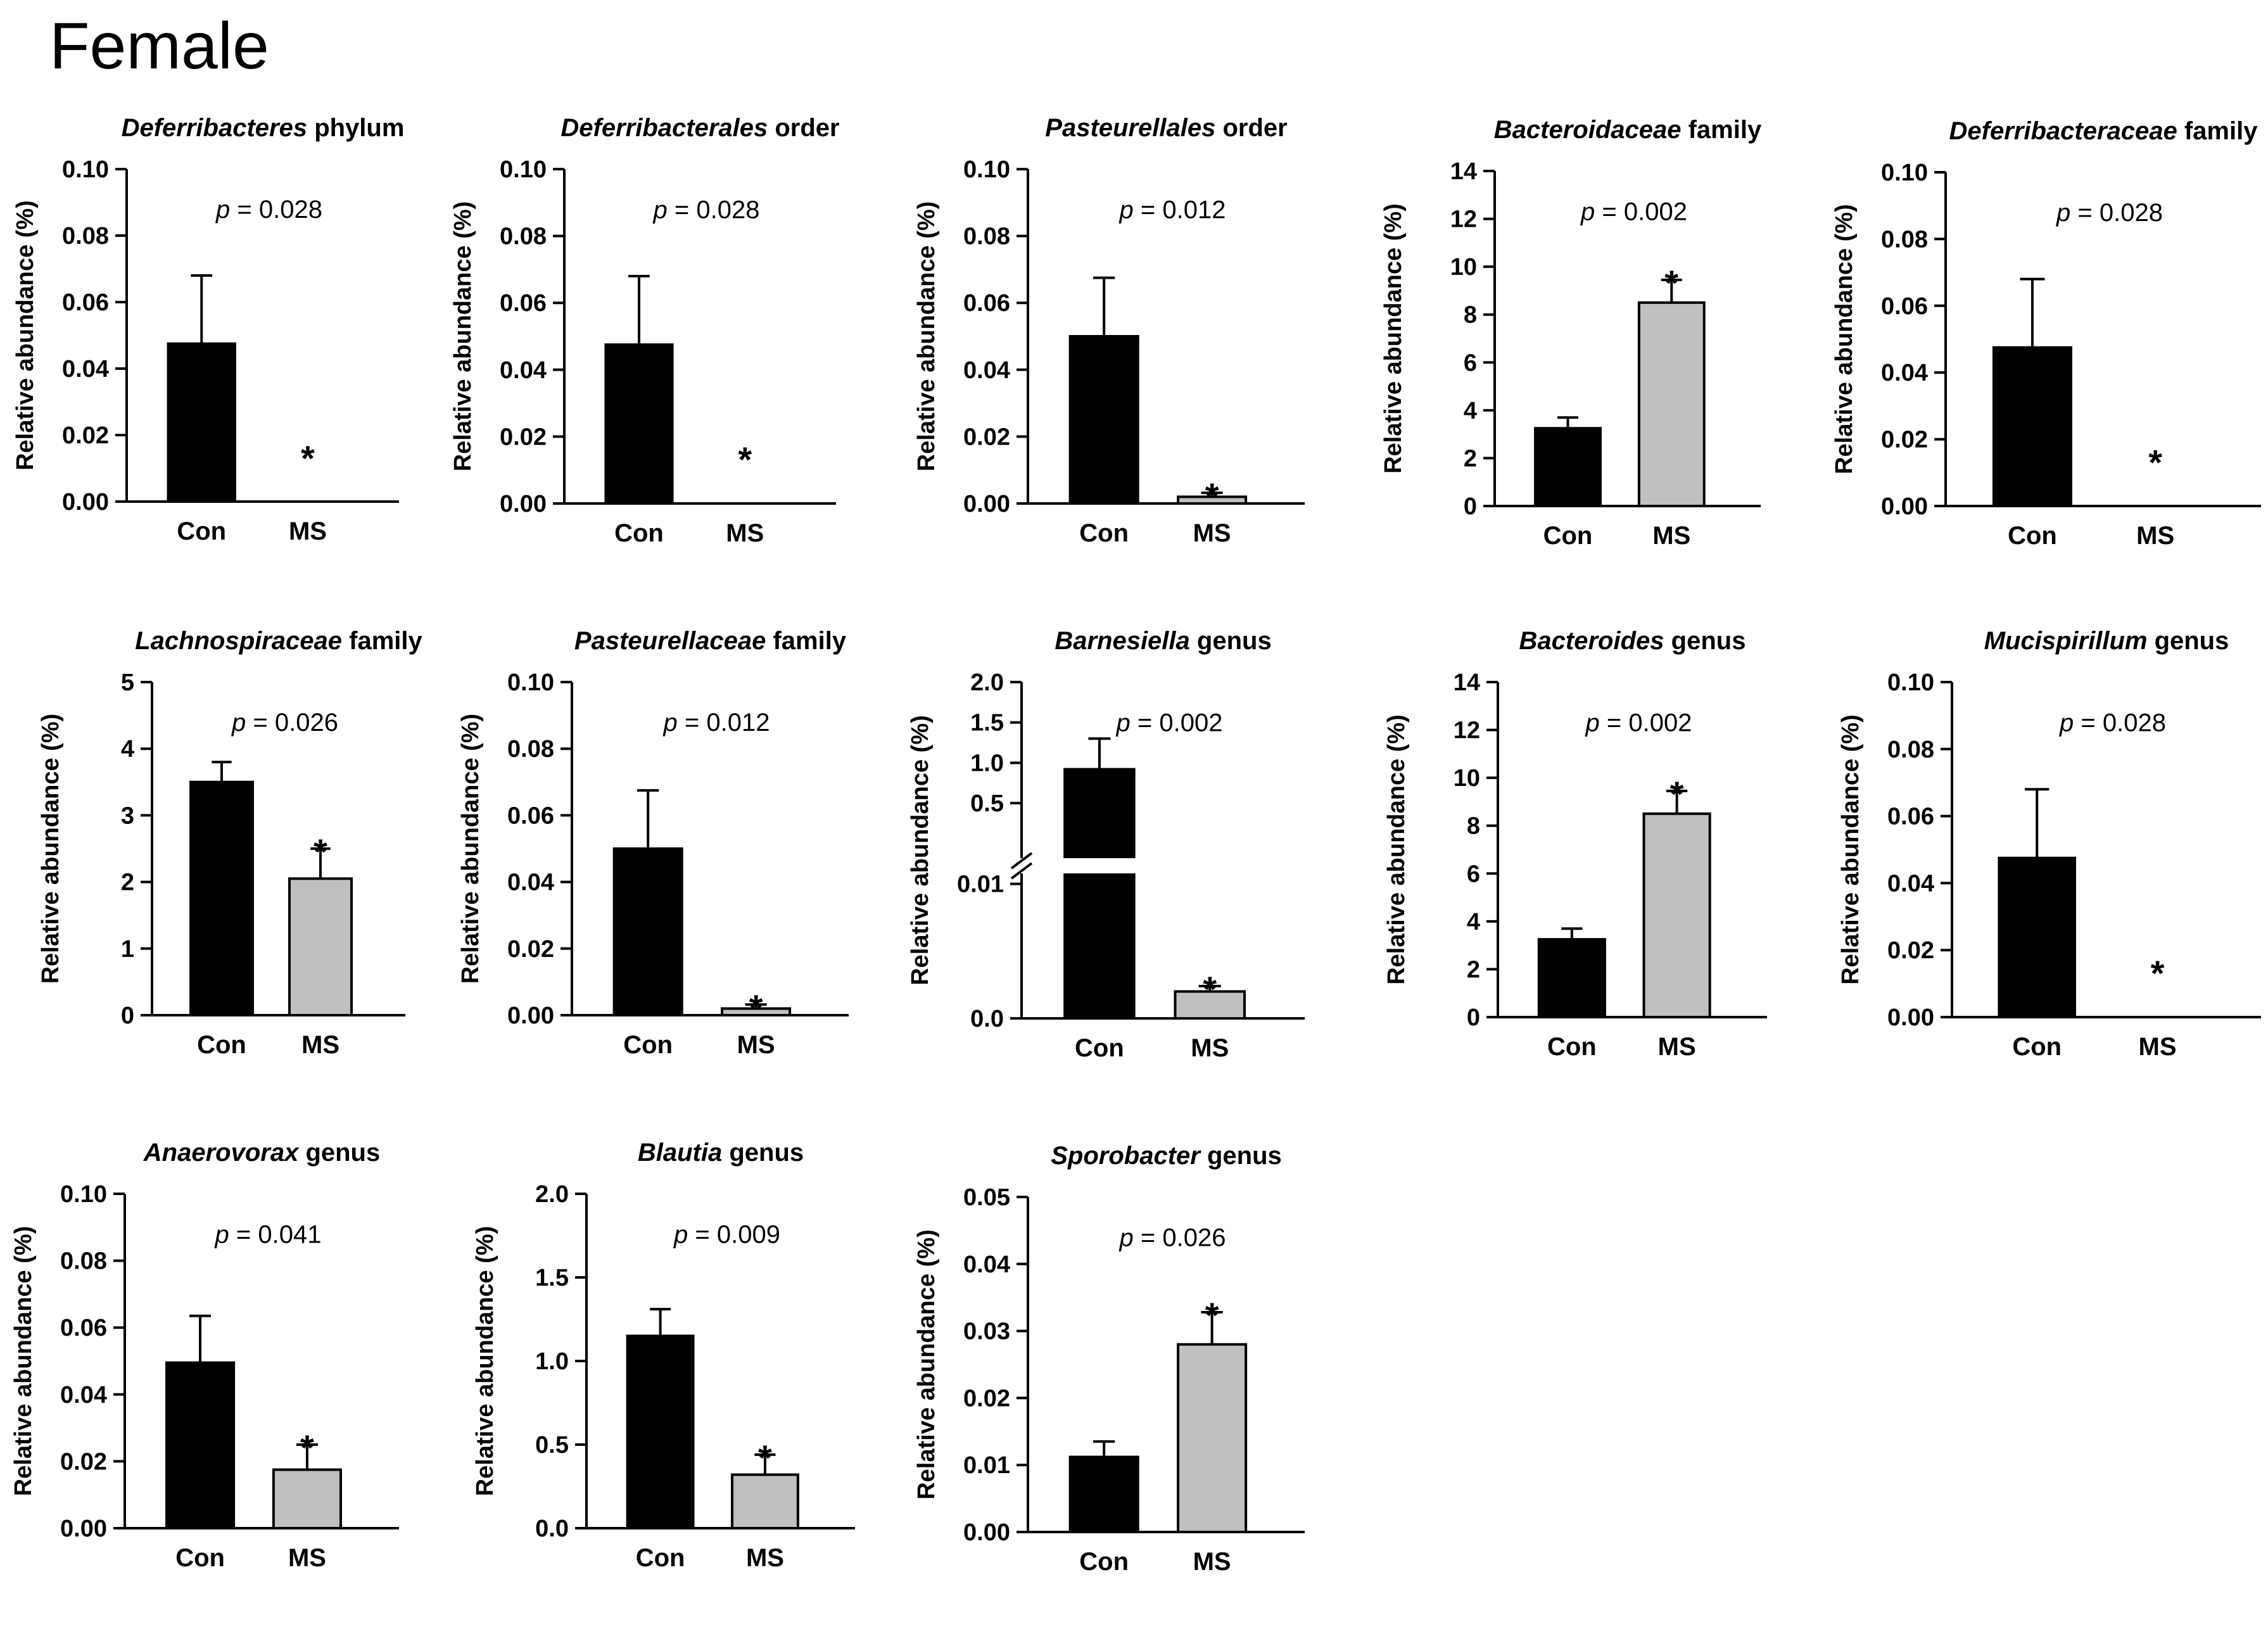 This screenshot has width=2268, height=1627. I want to click on chart-title: Lachnospiraceae family, so click(278, 641).